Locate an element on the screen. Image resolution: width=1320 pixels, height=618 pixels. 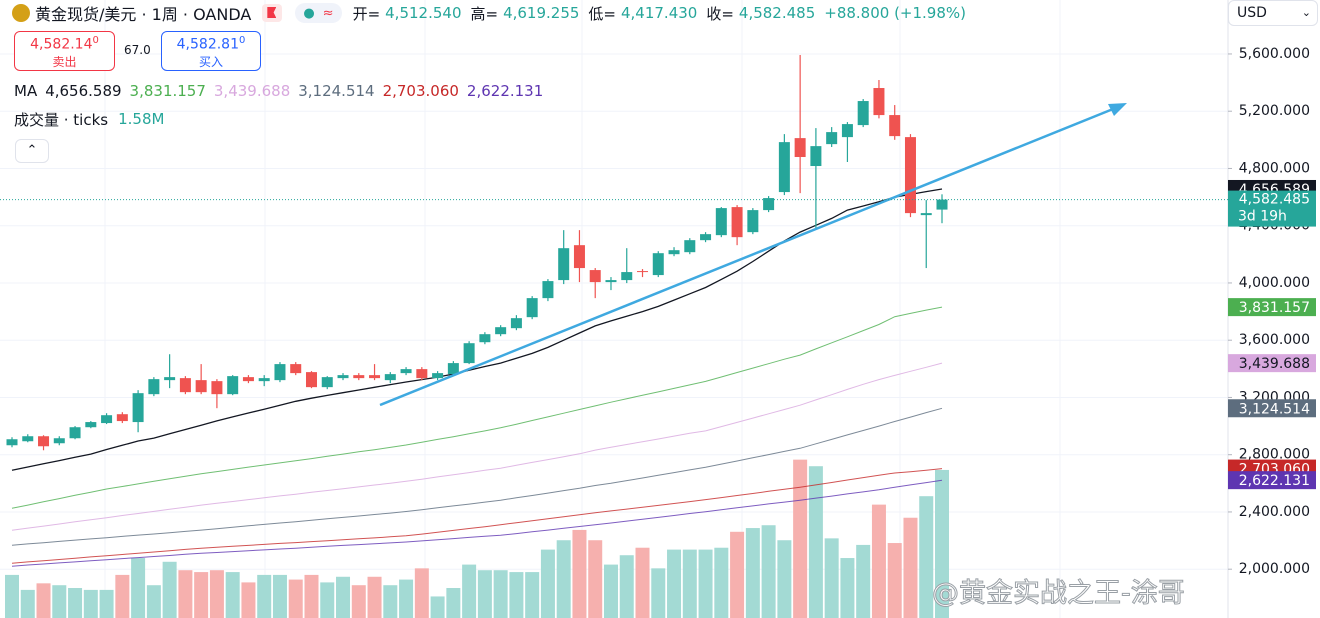
spread: 67.0 is located at coordinates (137, 50).